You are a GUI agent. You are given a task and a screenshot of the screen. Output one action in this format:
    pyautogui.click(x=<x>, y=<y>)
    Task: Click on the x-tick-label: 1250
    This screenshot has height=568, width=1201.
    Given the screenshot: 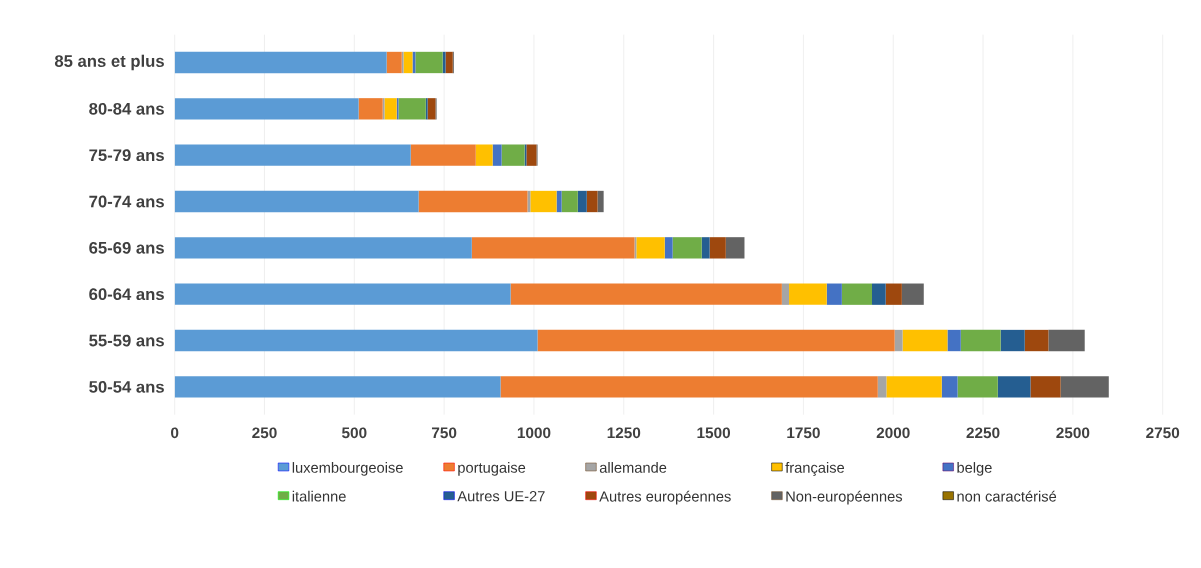 What is the action you would take?
    pyautogui.click(x=624, y=433)
    